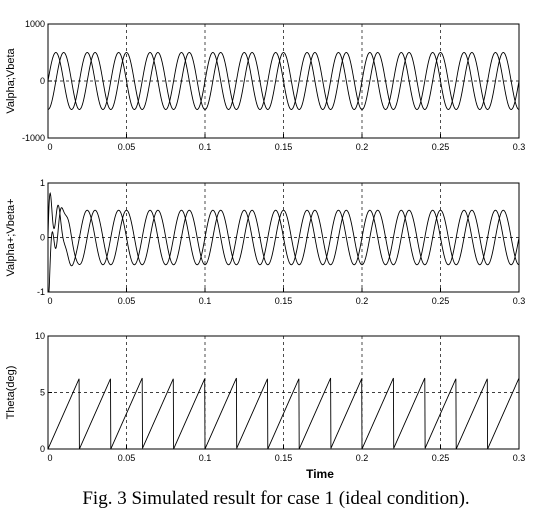 The height and width of the screenshot is (520, 552). What do you see at coordinates (35, 24) in the screenshot?
I see `y-tick-label: 1000` at bounding box center [35, 24].